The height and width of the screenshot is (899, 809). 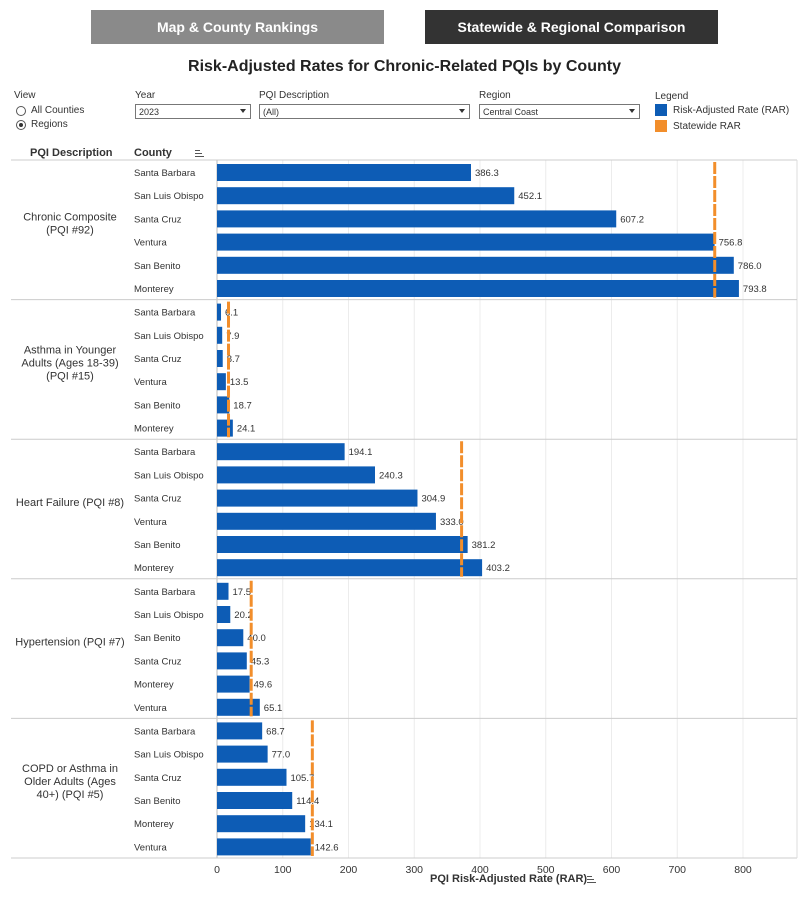 I want to click on data-label: 403.2, so click(x=498, y=568).